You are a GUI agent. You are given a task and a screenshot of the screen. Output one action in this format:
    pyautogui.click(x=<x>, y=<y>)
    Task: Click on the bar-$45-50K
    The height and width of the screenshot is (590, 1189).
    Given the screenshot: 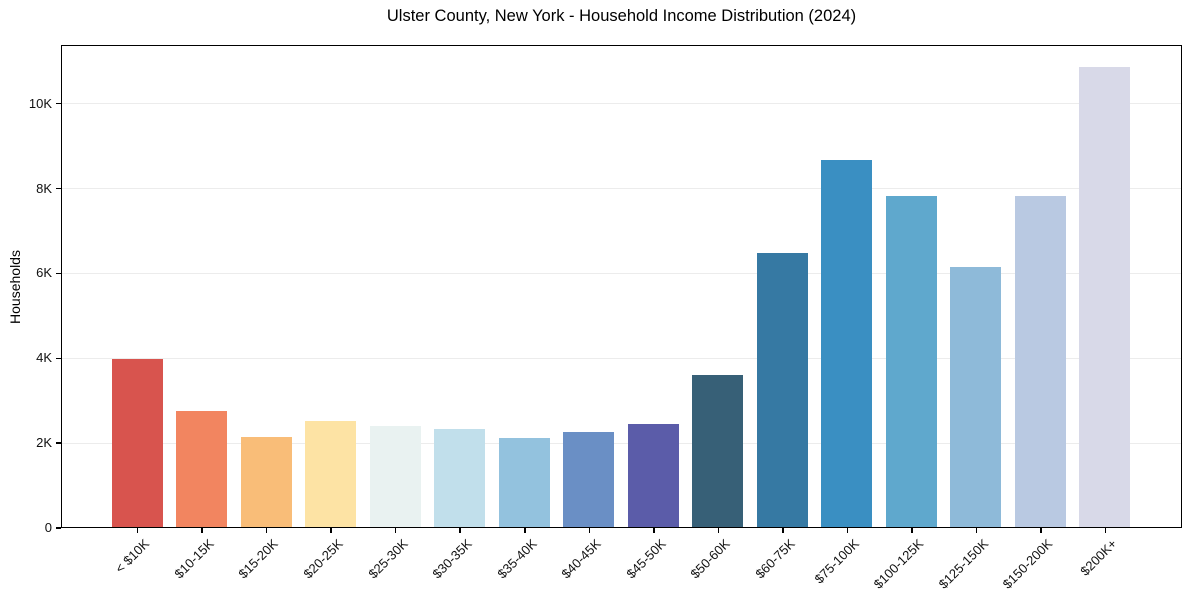 What is the action you would take?
    pyautogui.click(x=653, y=475)
    